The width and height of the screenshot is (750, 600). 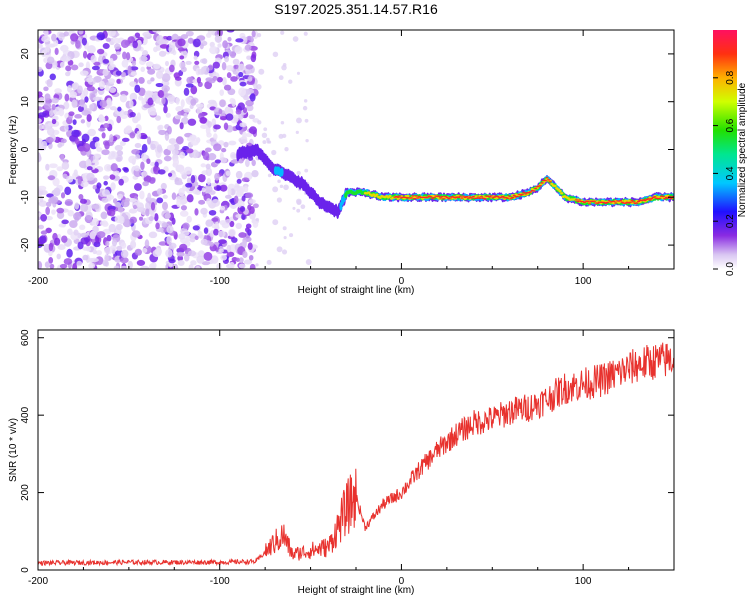 What do you see at coordinates (402, 581) in the screenshot?
I see `x-tick-label: 0` at bounding box center [402, 581].